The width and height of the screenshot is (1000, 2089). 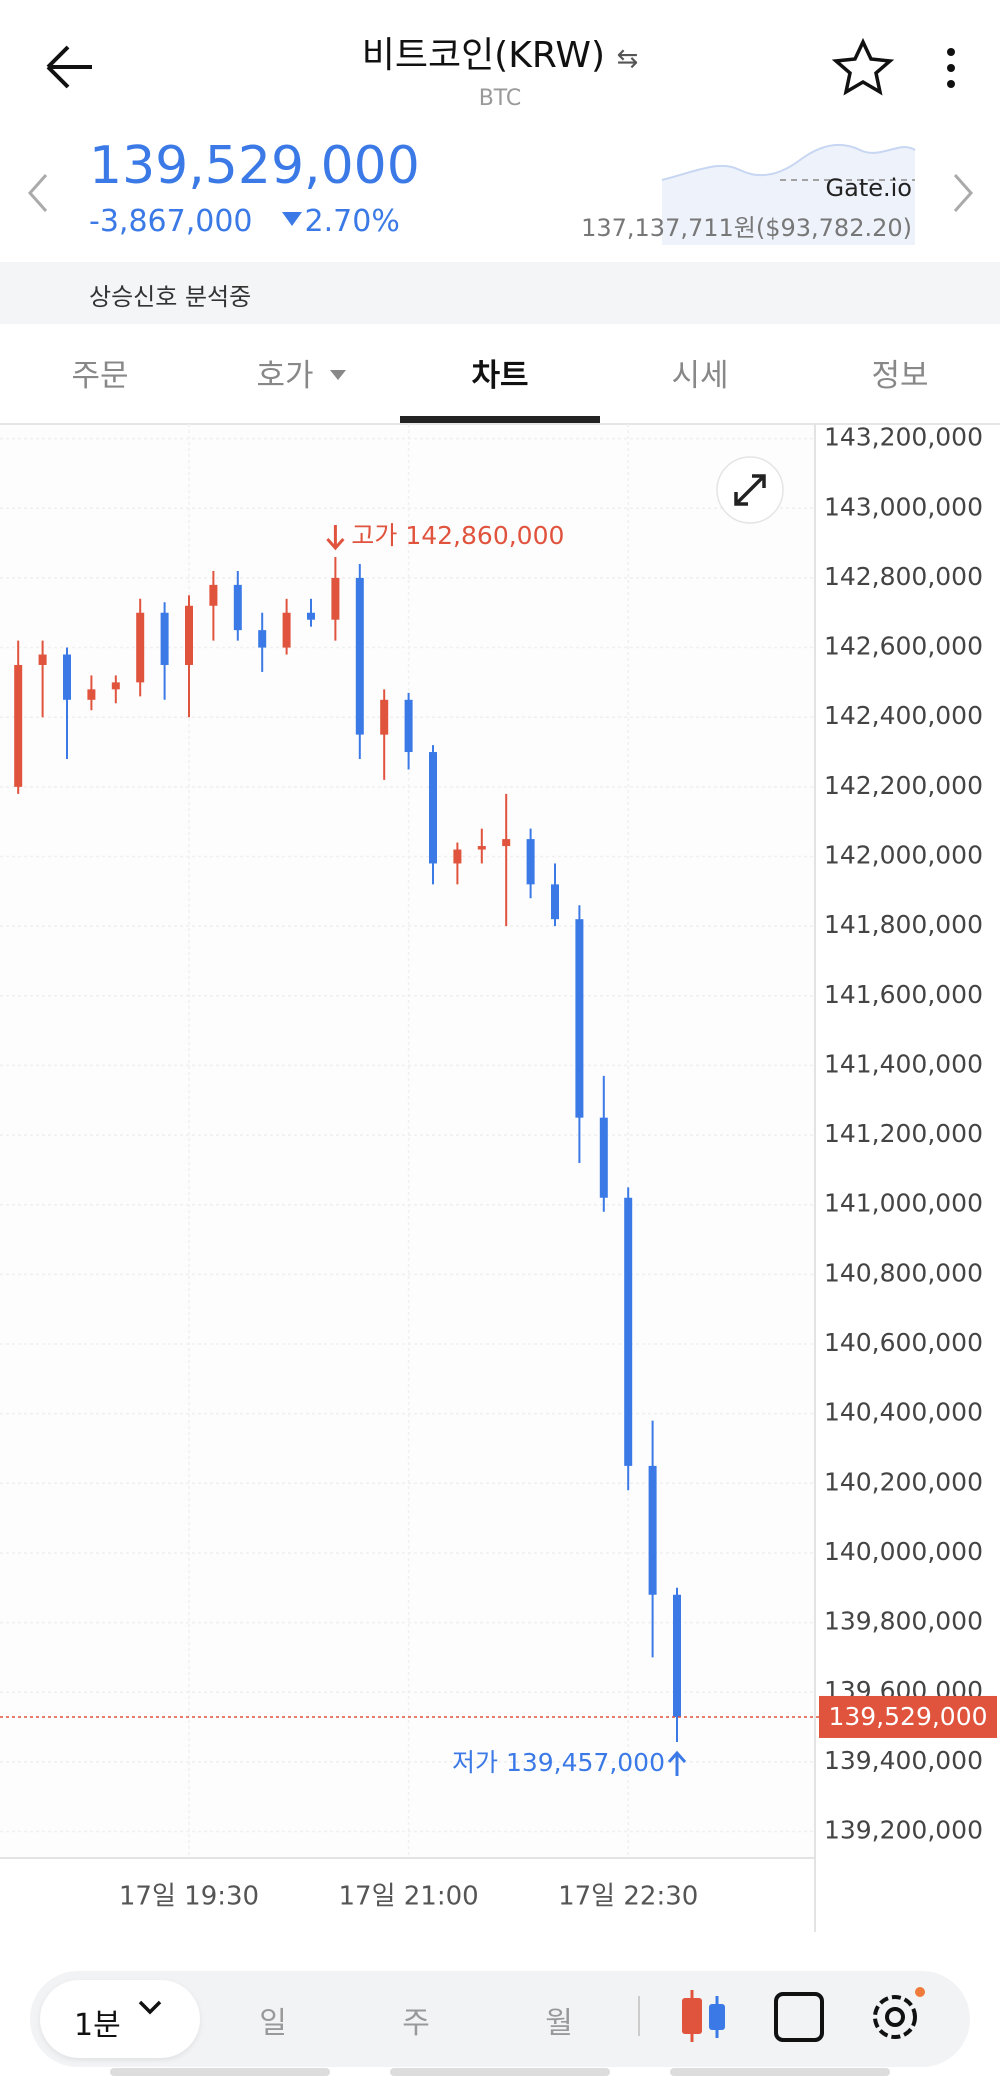 What do you see at coordinates (703, 2016) in the screenshot?
I see `candle-type-button` at bounding box center [703, 2016].